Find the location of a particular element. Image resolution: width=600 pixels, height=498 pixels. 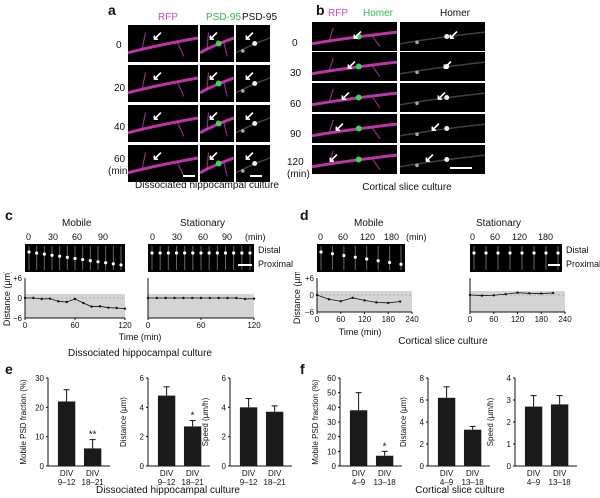

panel-f-chart-1-cat-0-line2: 4–9 is located at coordinates (359, 482).